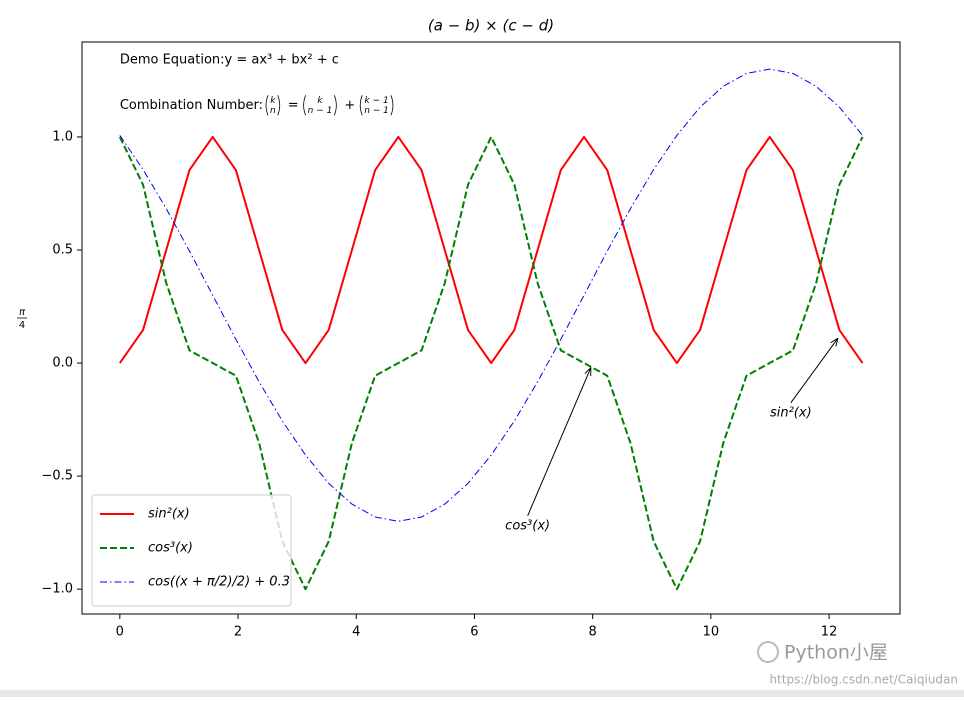 The width and height of the screenshot is (964, 701). Describe the element at coordinates (711, 632) in the screenshot. I see `x-tick-label: 10` at that location.